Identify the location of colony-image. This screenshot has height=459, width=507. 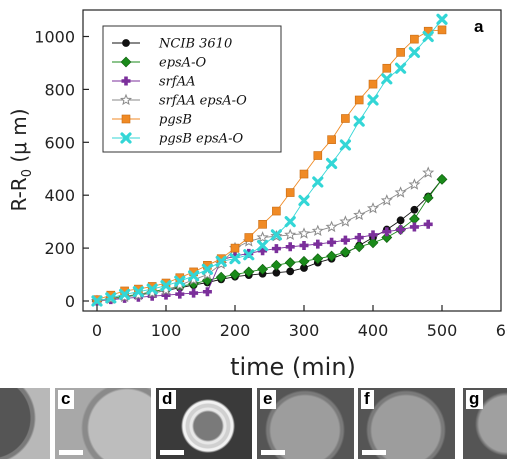
(25, 423).